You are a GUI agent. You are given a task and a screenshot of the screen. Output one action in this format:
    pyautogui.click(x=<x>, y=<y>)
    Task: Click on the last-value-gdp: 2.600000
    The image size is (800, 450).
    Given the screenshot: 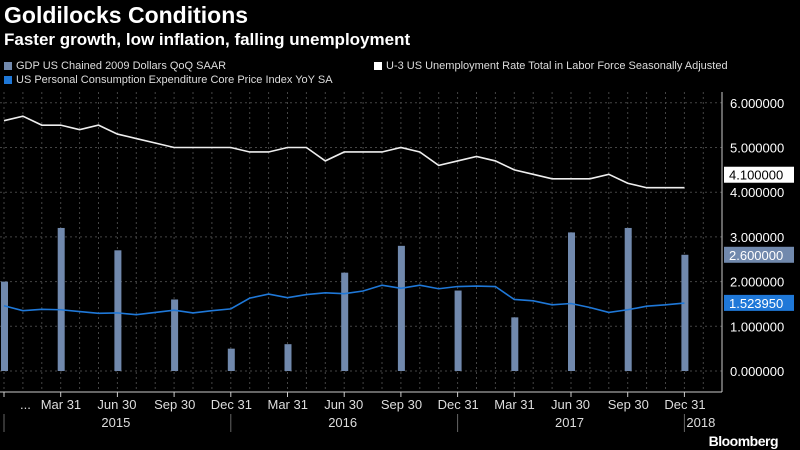 What is the action you would take?
    pyautogui.click(x=756, y=255)
    